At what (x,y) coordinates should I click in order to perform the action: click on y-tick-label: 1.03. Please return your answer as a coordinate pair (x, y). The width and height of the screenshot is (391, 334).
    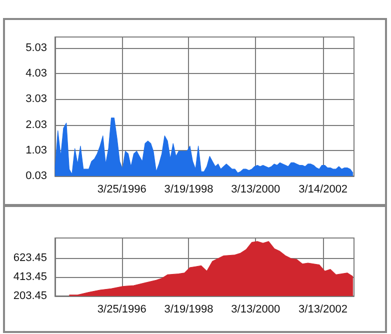
    Looking at the image, I should click on (36, 150).